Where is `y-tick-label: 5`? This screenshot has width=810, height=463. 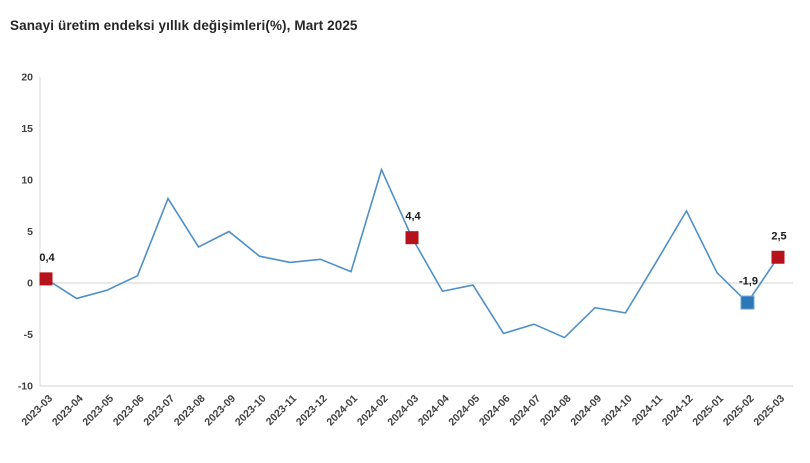
y-tick-label: 5 is located at coordinates (30, 232).